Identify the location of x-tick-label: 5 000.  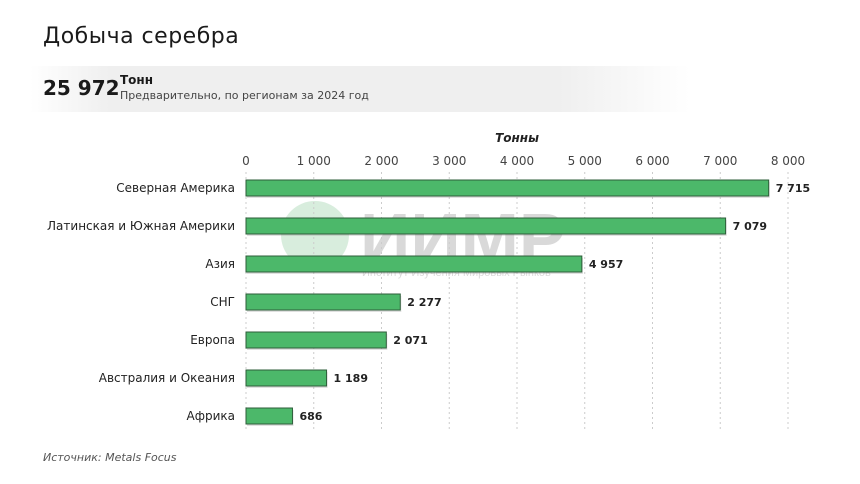
(585, 161).